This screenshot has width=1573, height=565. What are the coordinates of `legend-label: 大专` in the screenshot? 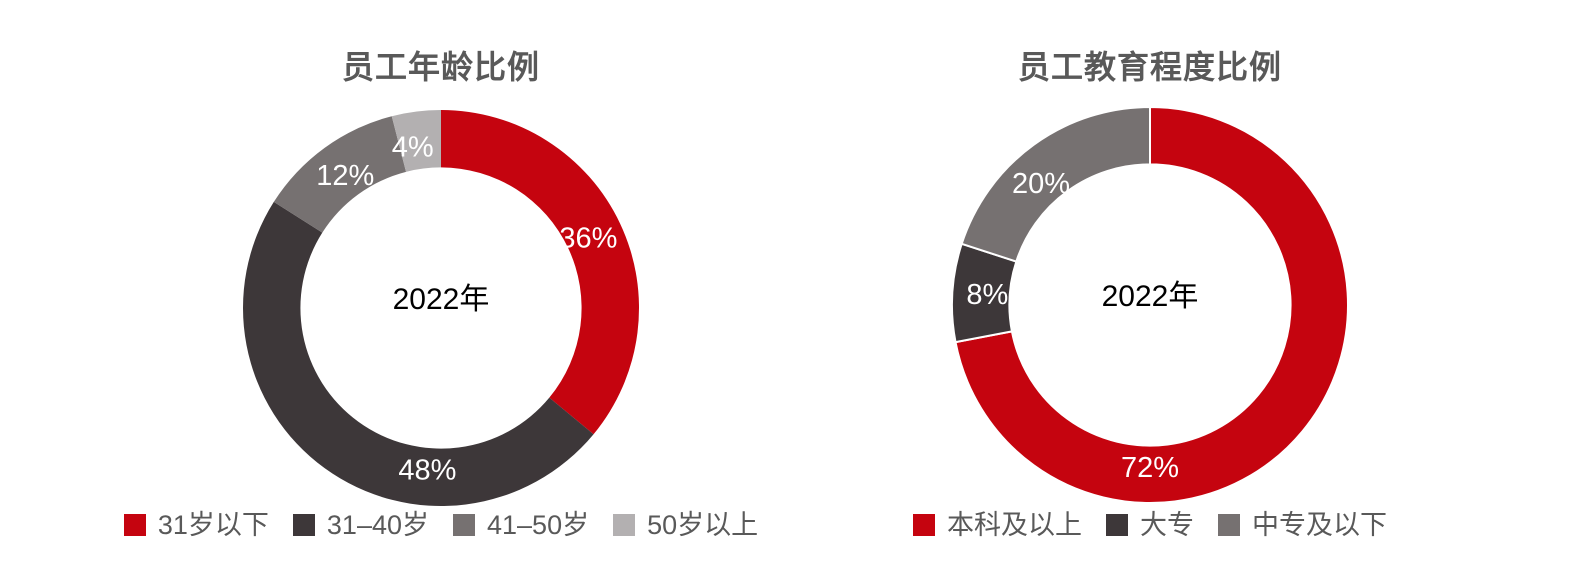 It's located at (1167, 525).